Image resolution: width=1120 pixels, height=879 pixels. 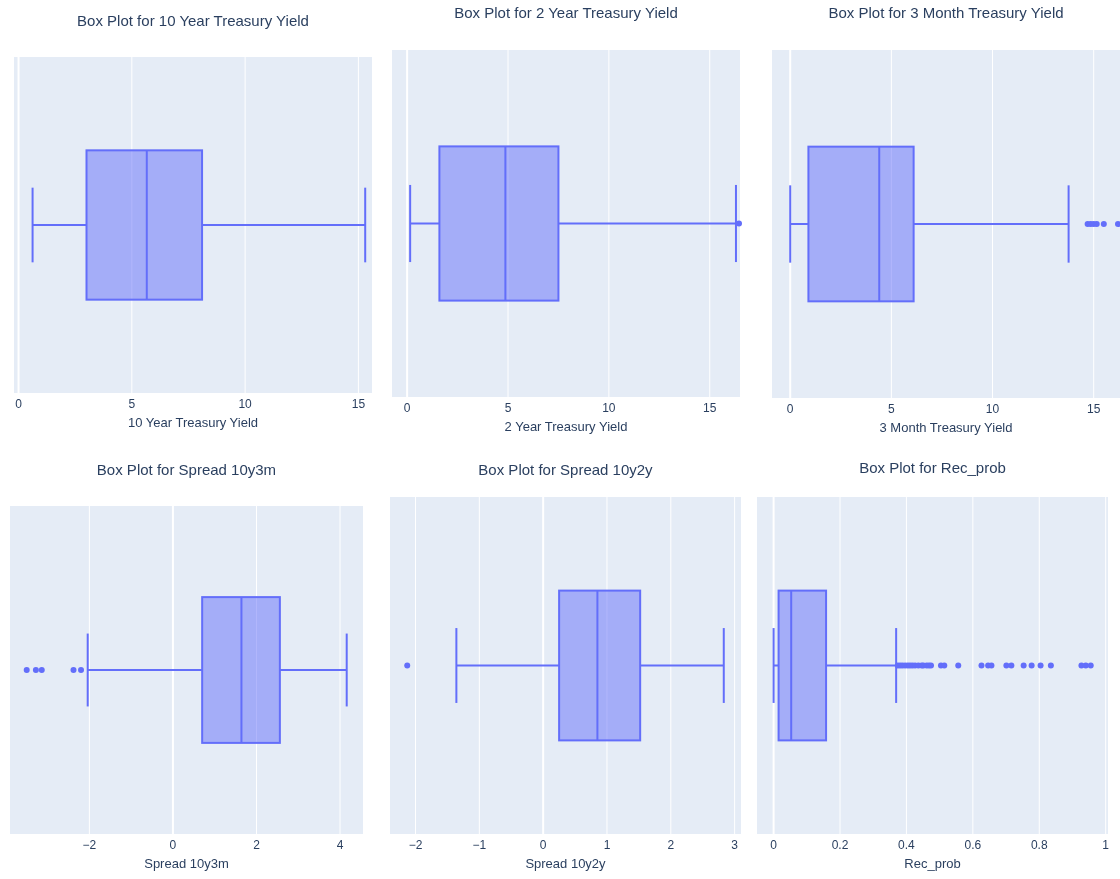 What do you see at coordinates (840, 845) in the screenshot?
I see `x-tick-label: 0.2` at bounding box center [840, 845].